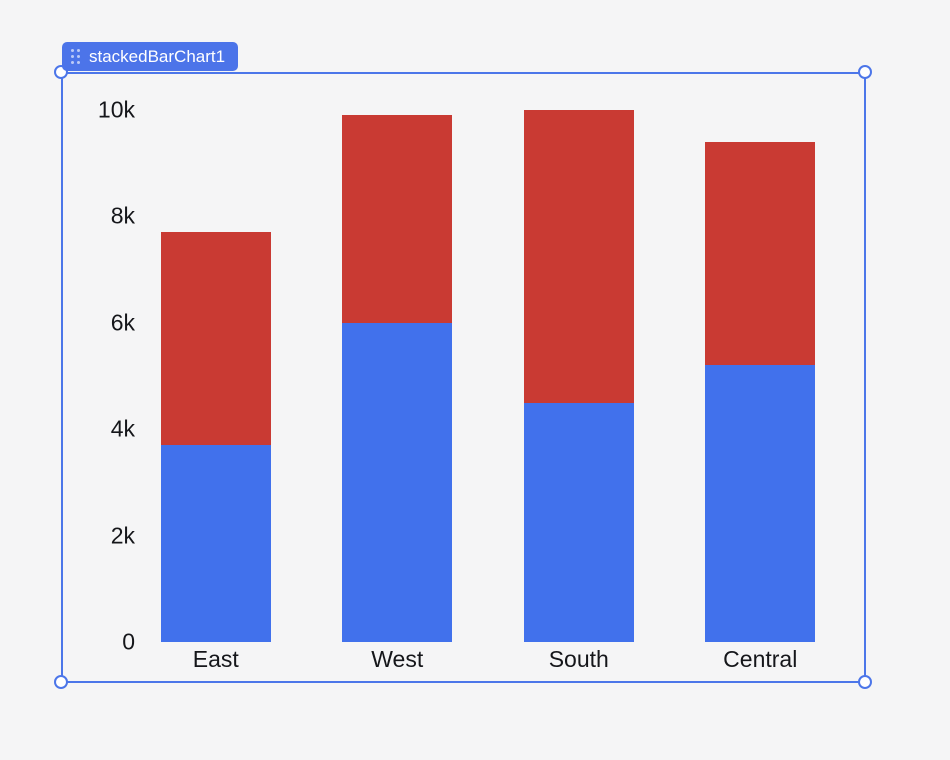 The image size is (950, 760). I want to click on y-tick-label: 2k, so click(122, 535).